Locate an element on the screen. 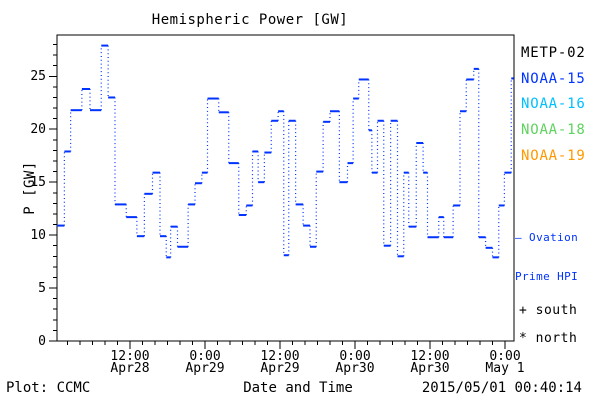  y-tick-label: 25 is located at coordinates (38, 77).